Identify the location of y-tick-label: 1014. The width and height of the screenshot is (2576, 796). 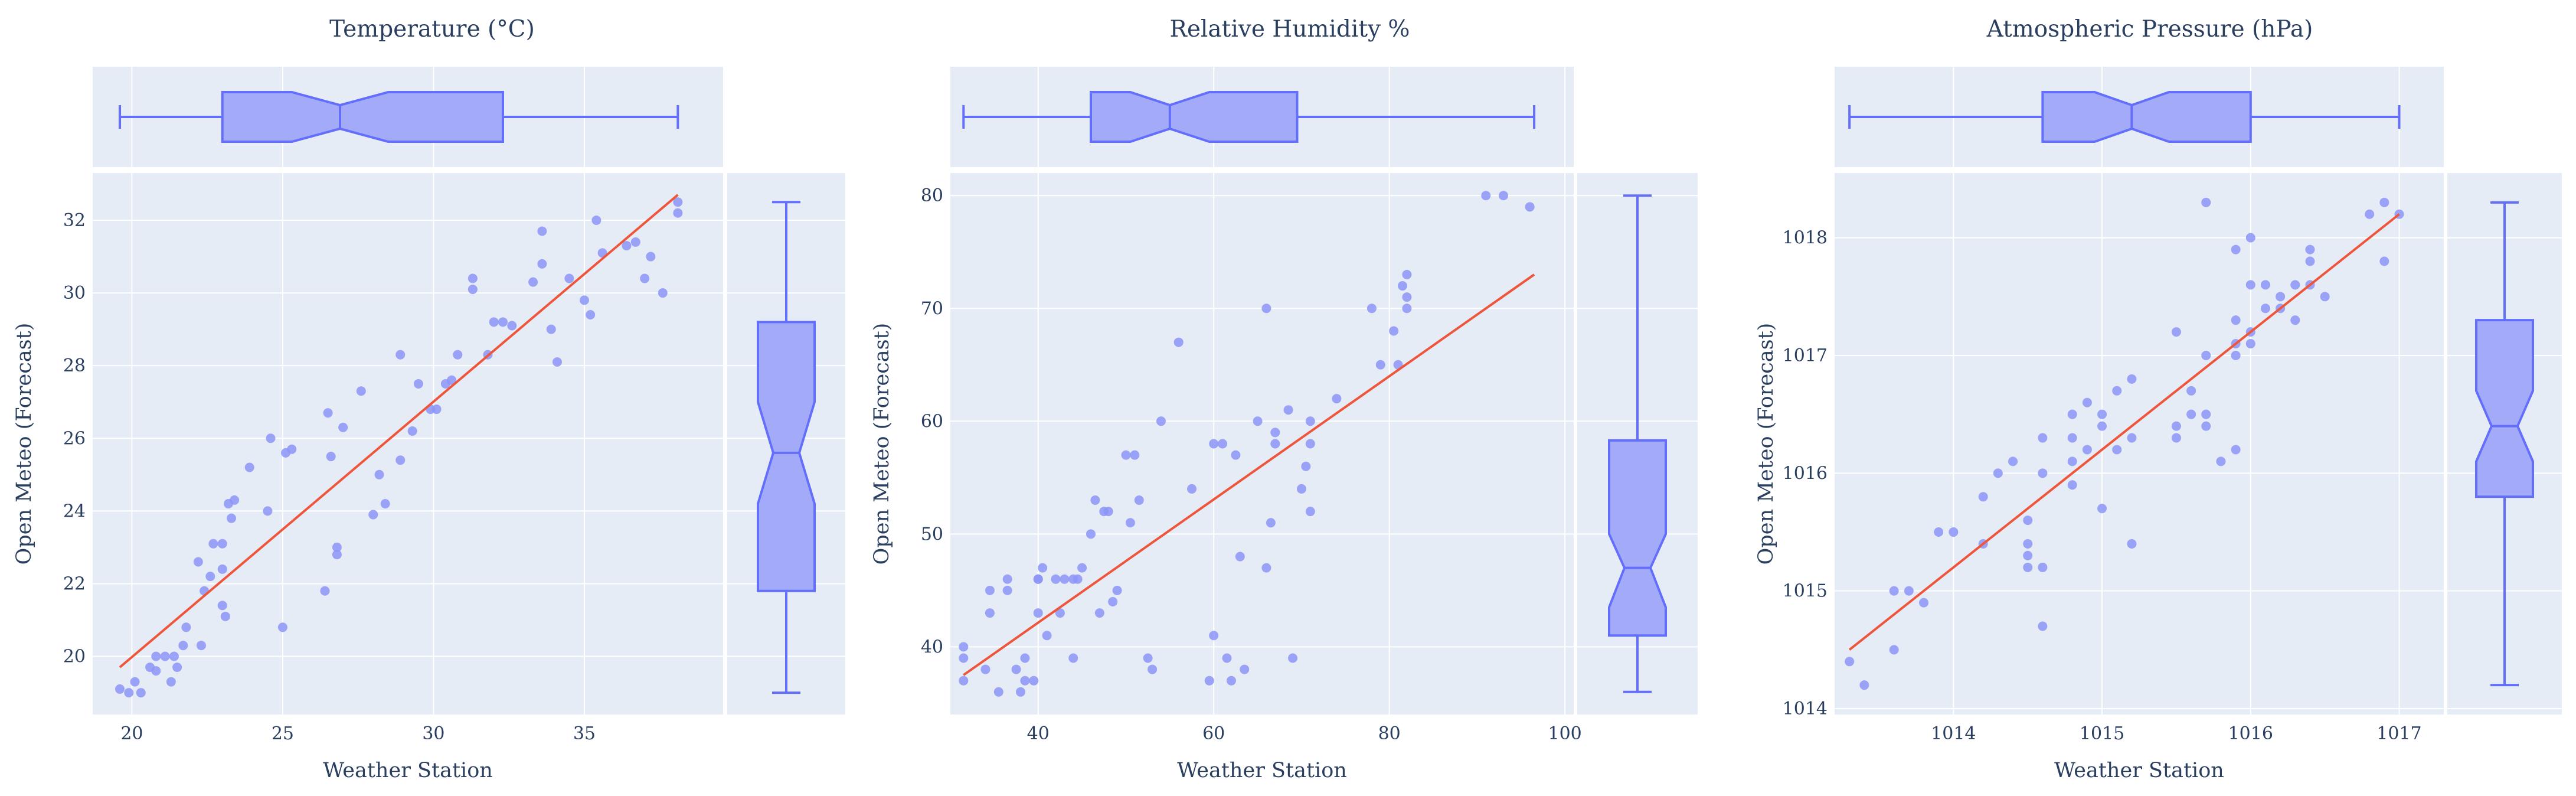
(1805, 709).